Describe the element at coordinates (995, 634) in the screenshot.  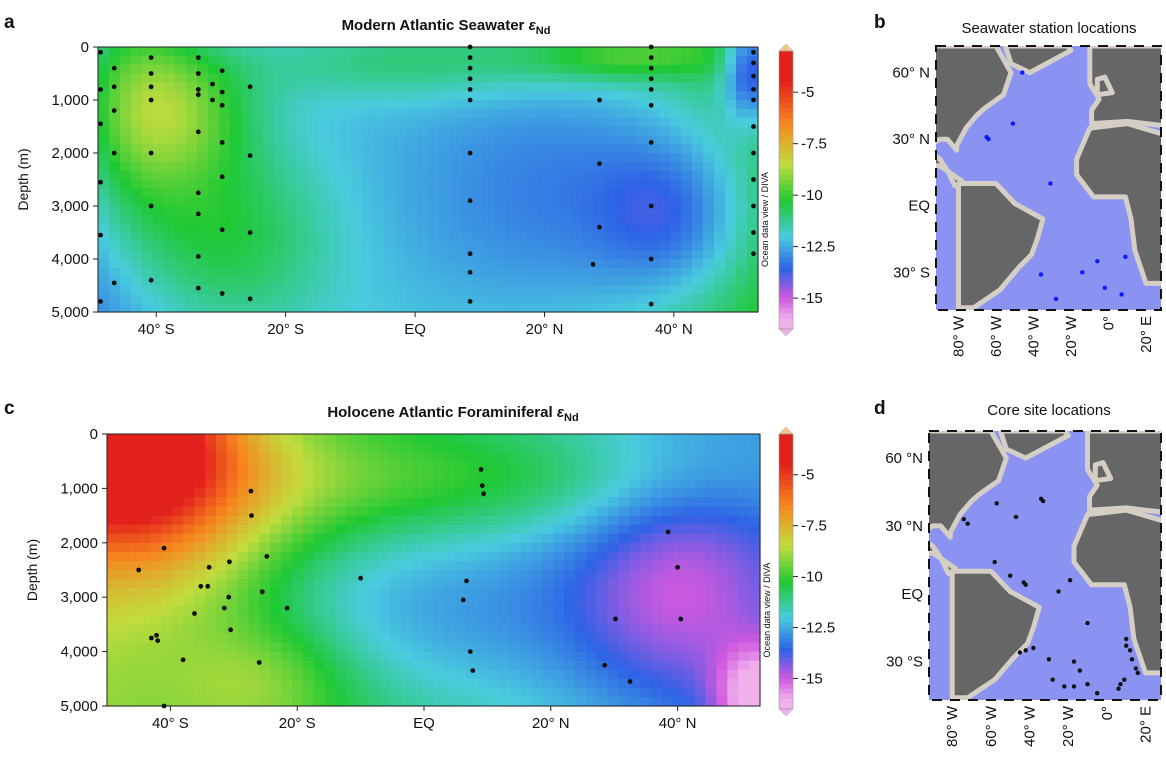
I see `map-d-land-sa` at that location.